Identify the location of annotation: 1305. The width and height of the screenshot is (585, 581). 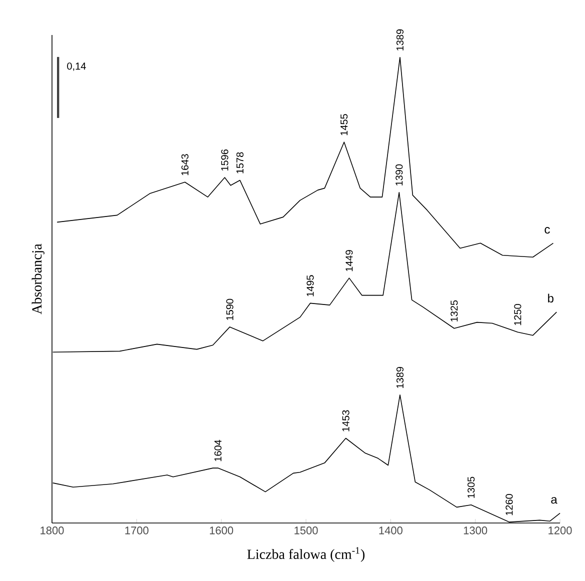
(471, 487).